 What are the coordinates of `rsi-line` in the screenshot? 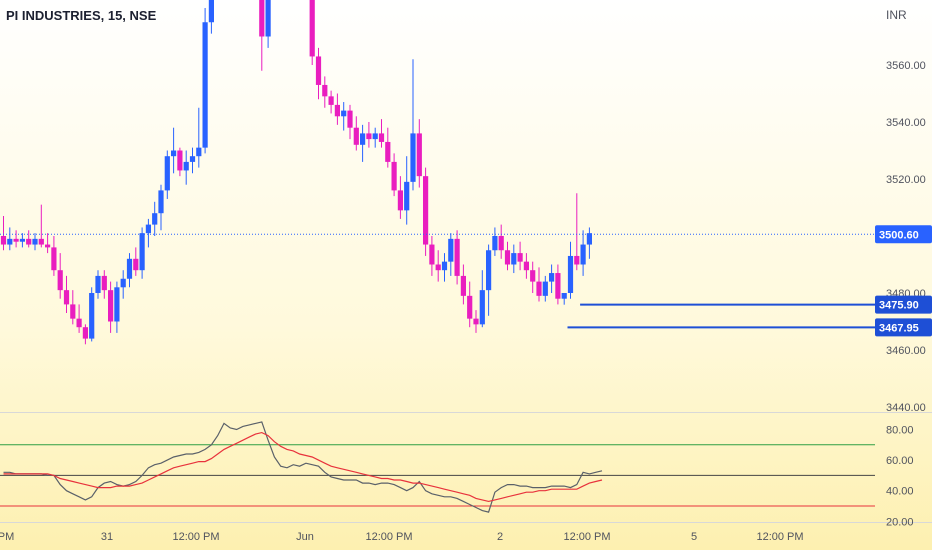 It's located at (303, 467).